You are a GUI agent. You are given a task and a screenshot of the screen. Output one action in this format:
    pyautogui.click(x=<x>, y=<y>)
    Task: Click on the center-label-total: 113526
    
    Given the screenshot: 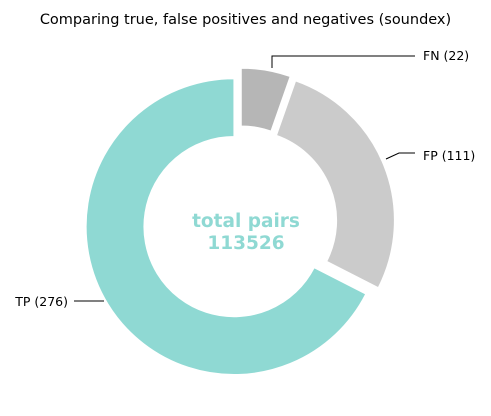 What is the action you would take?
    pyautogui.click(x=245, y=243)
    